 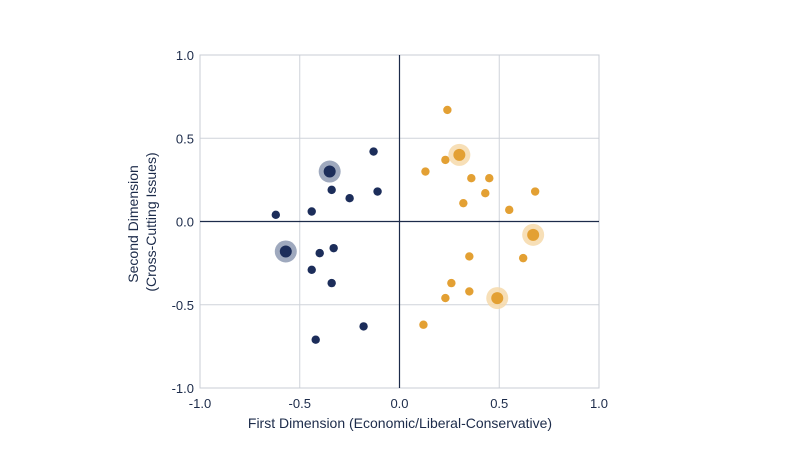 What do you see at coordinates (300, 403) in the screenshot?
I see `x-tick-label: -0.5` at bounding box center [300, 403].